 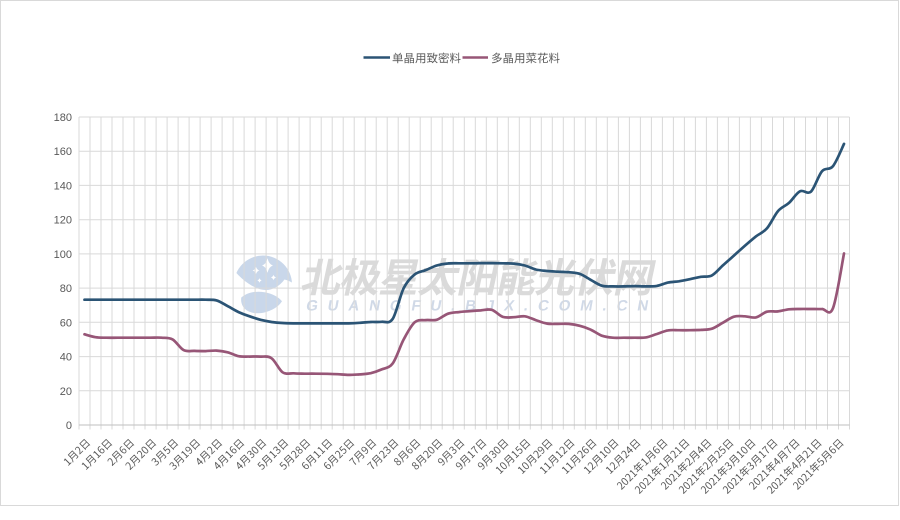 What do you see at coordinates (69, 426) in the screenshot?
I see `svg-text: 0` at bounding box center [69, 426].